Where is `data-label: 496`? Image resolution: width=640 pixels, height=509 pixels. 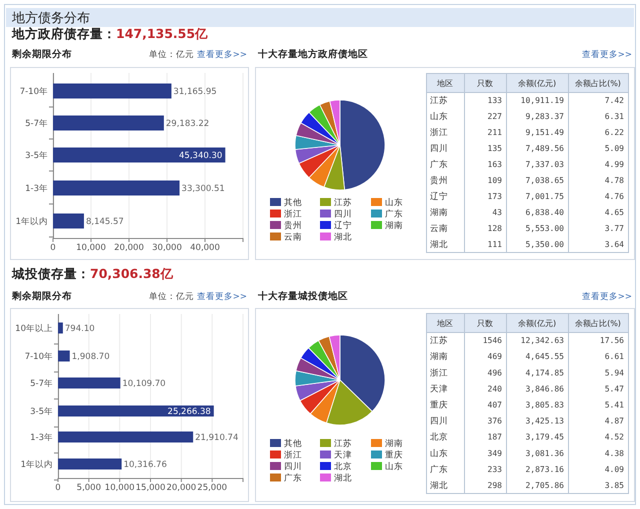 data-label: 496 is located at coordinates (495, 373).